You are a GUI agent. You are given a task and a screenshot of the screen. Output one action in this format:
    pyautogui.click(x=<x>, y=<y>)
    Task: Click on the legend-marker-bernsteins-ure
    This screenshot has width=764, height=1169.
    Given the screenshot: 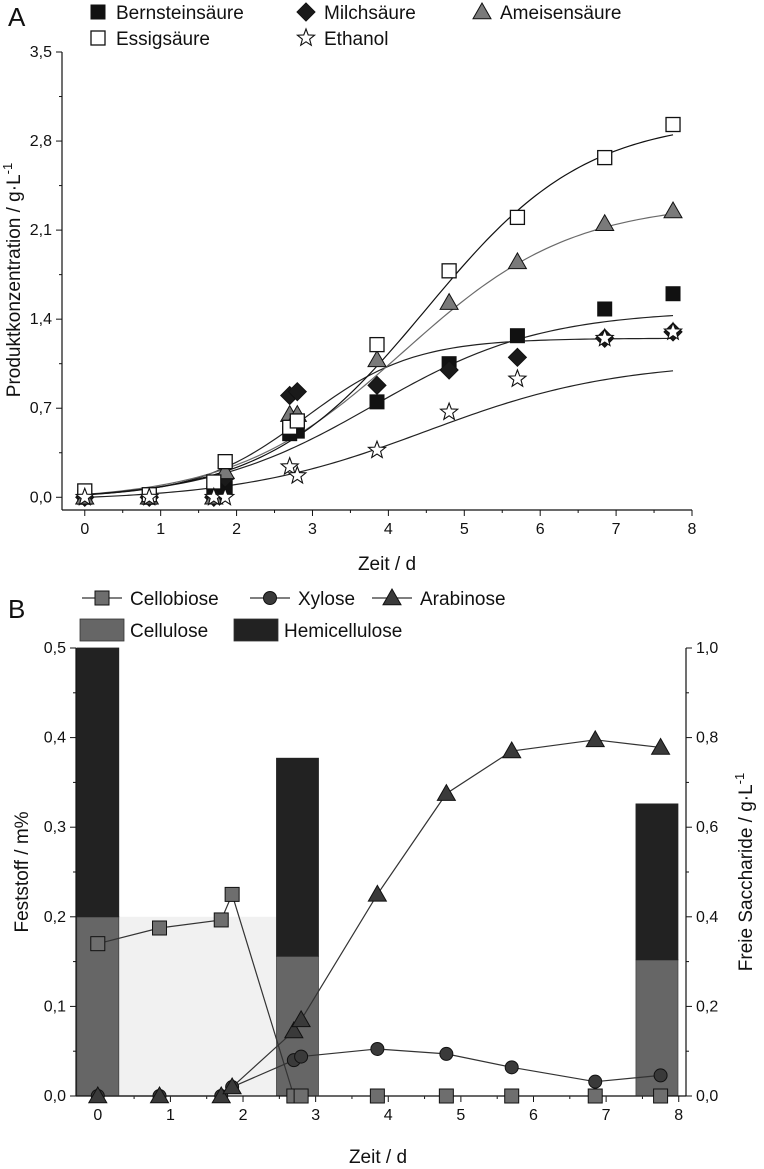 What is the action you would take?
    pyautogui.click(x=98, y=12)
    